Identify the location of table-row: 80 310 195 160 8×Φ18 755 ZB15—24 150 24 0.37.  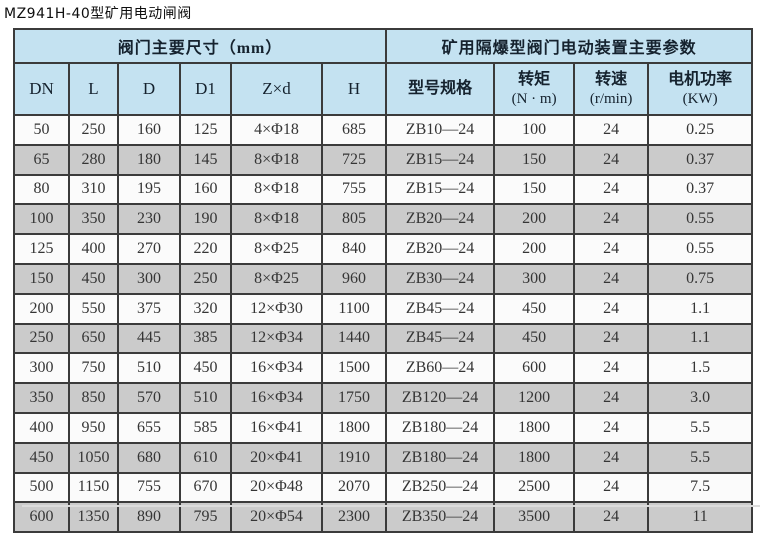
(383, 189).